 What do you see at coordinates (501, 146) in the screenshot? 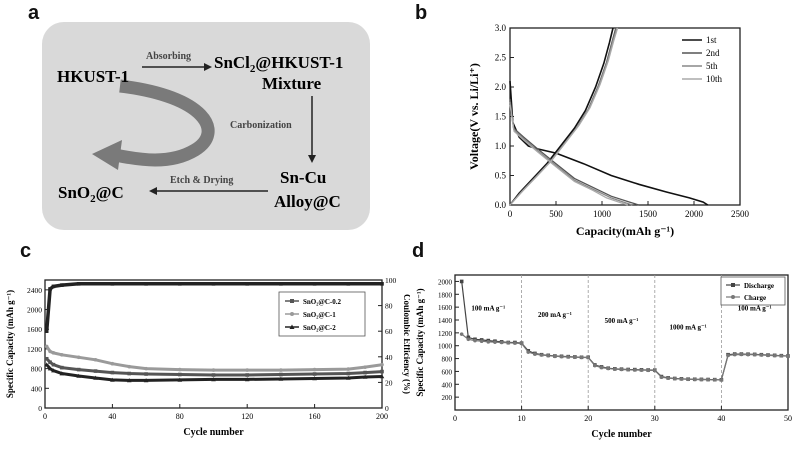
I see `y-tick-label: 1.0` at bounding box center [501, 146].